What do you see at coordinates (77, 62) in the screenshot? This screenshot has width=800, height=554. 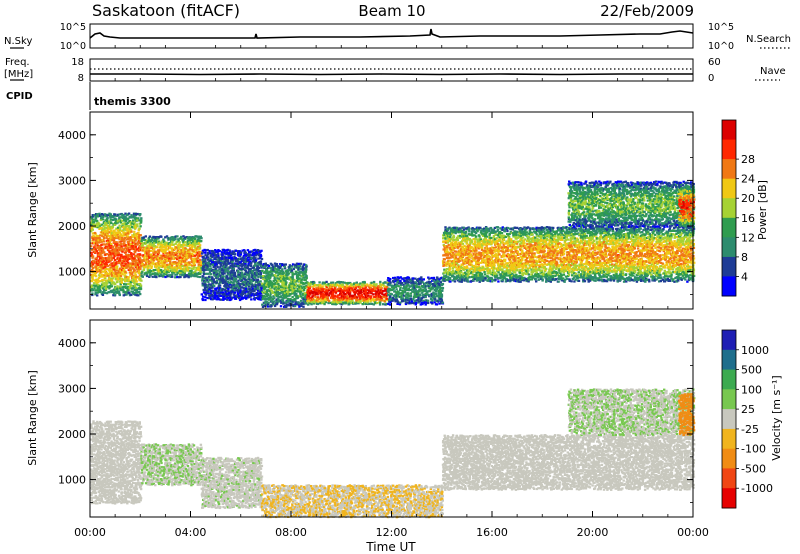 I see `freq-tick-top: 18` at bounding box center [77, 62].